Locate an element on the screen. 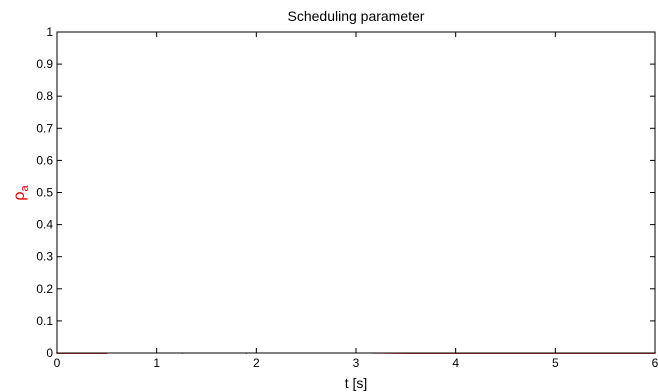 This screenshot has height=392, width=658. y-axis-label: ρa is located at coordinates (21, 193).